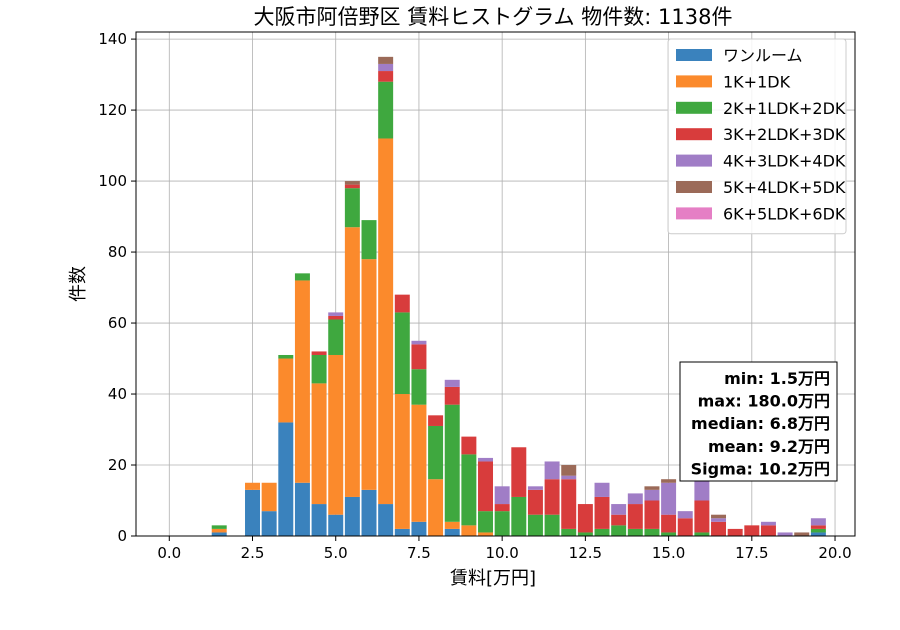 The image size is (900, 630). Describe the element at coordinates (169, 553) in the screenshot. I see `x-tick-label: 0.0` at that location.